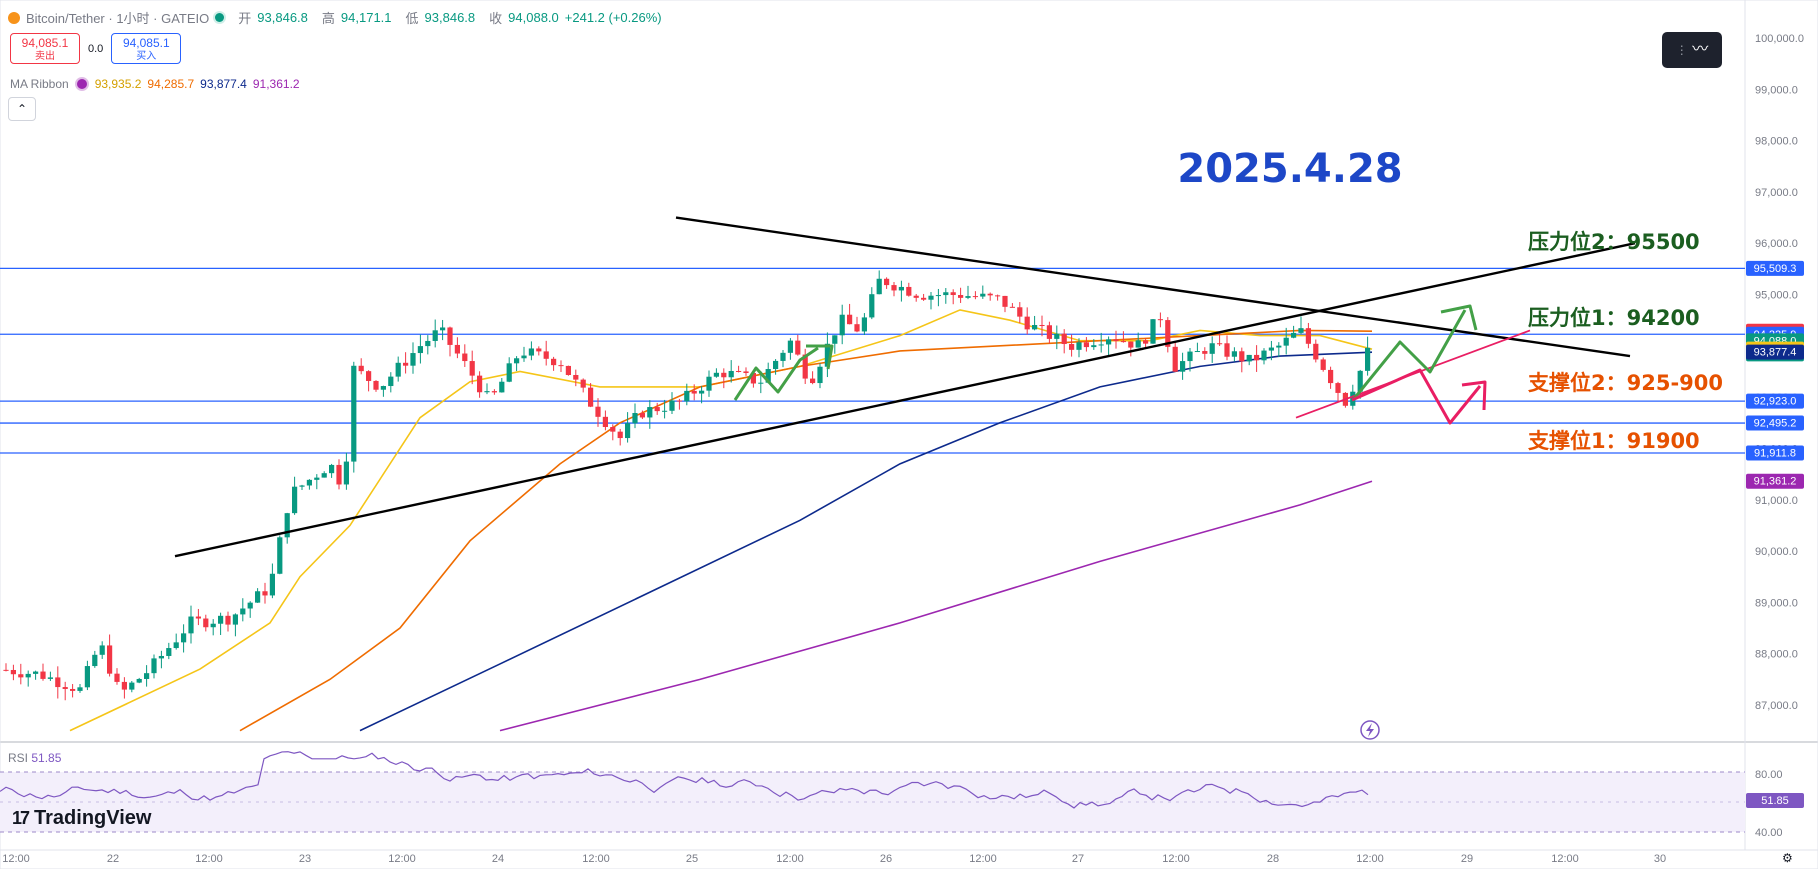 The width and height of the screenshot is (1818, 869). I want to click on ma-ribbon-name: MA Ribbon, so click(39, 84).